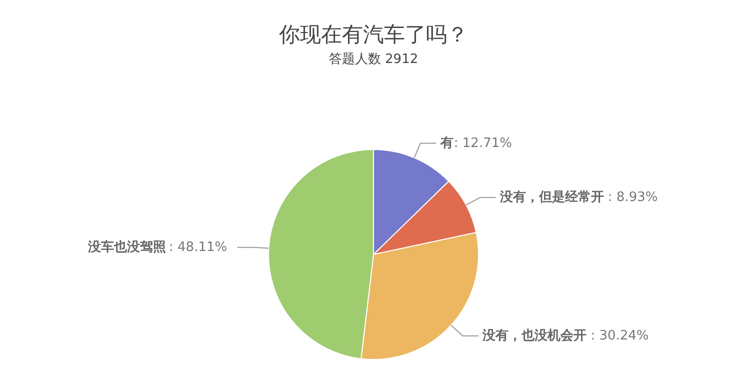  I want to click on slice-label: 有, so click(446, 143).